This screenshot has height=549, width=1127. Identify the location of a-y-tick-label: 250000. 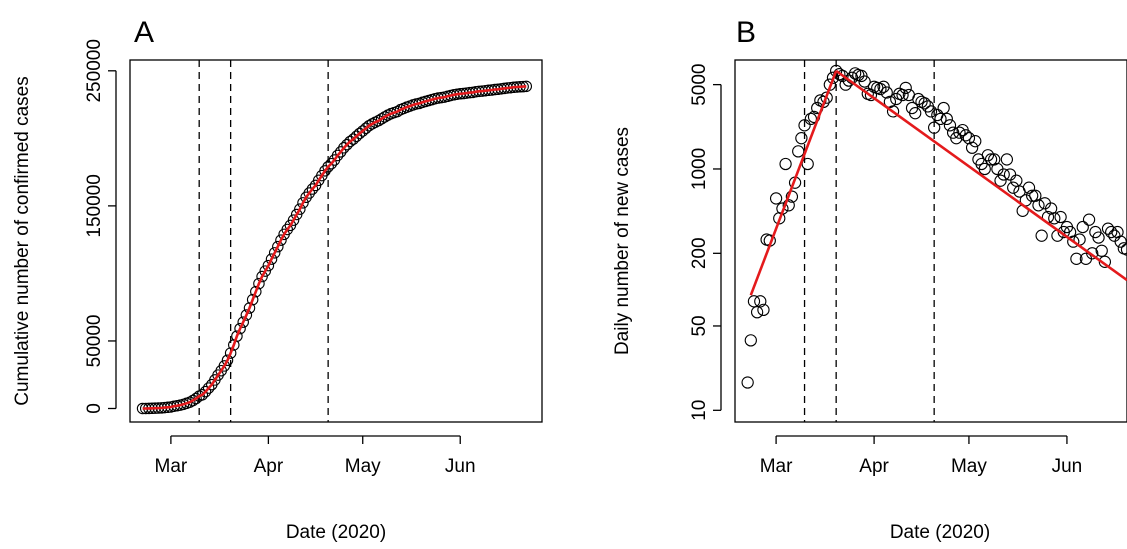
(94, 70).